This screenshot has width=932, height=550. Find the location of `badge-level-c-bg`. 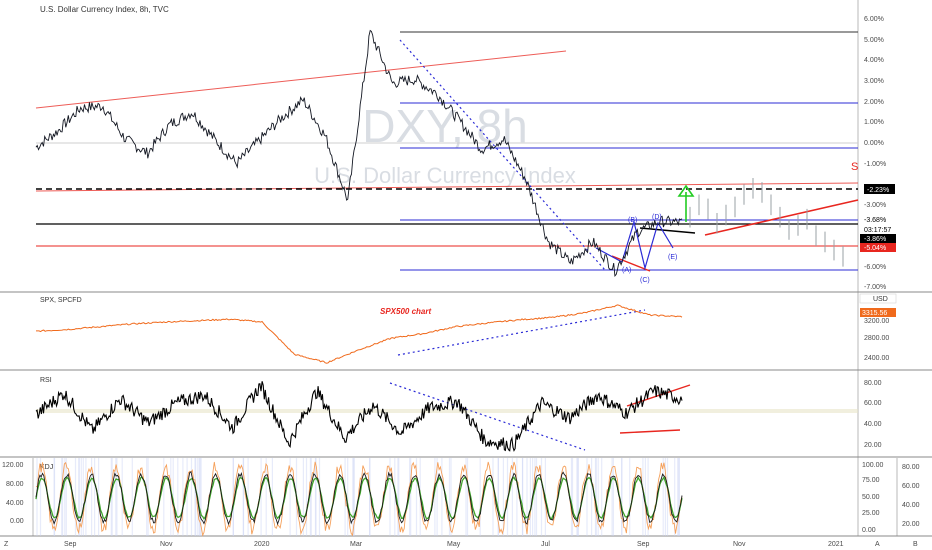

badge-level-c-bg is located at coordinates (878, 247).